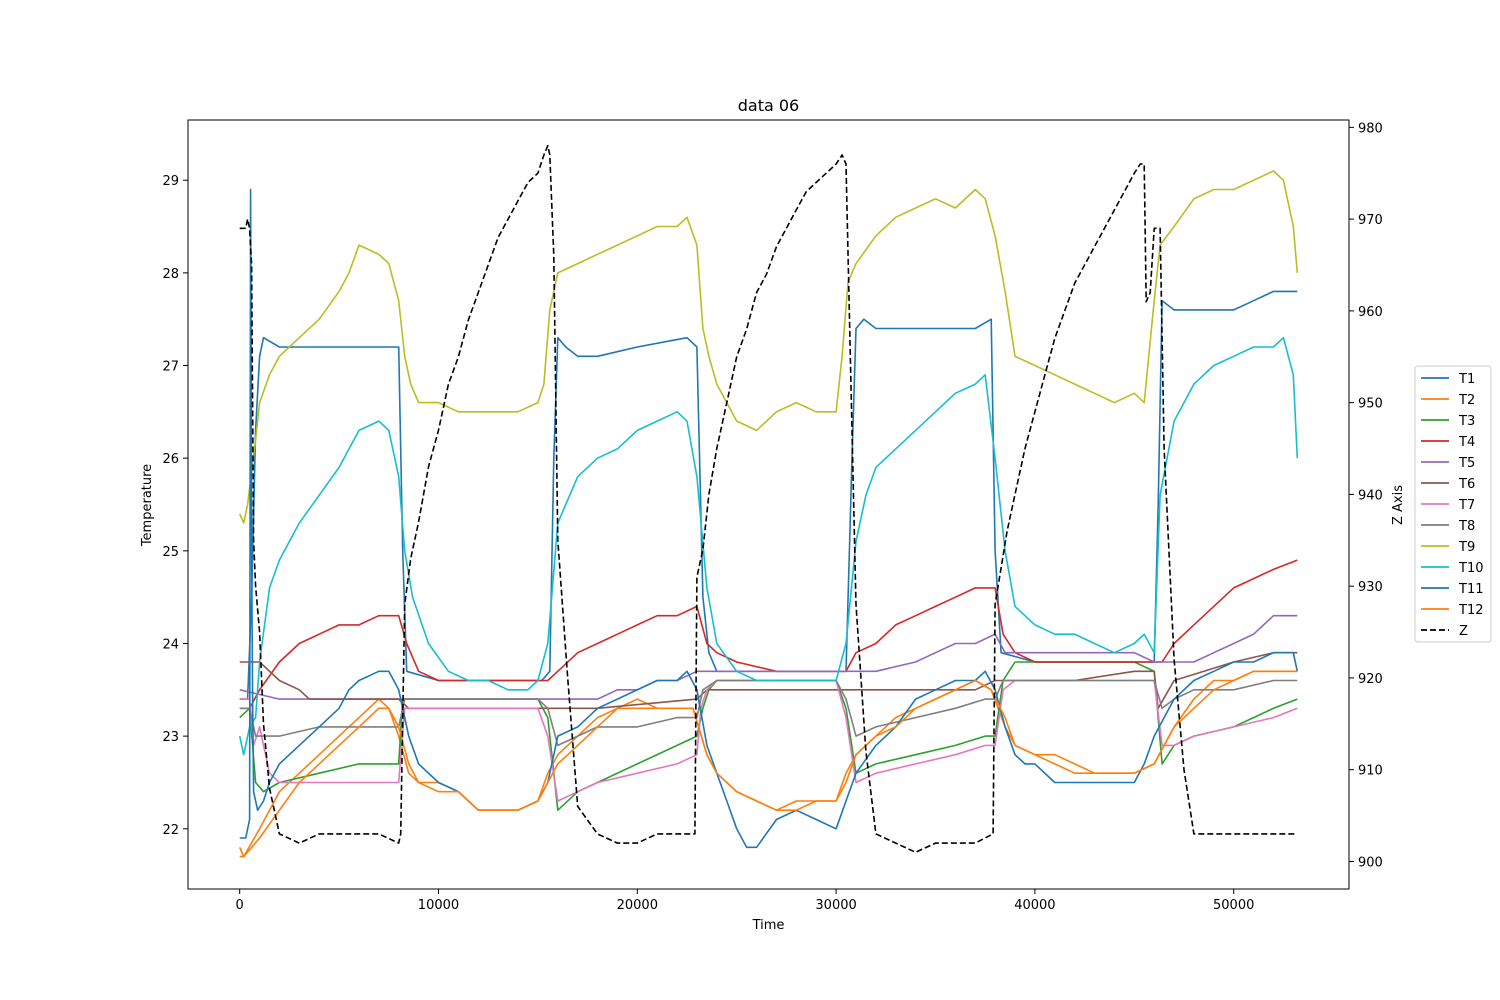 The image size is (1500, 1000). What do you see at coordinates (768, 925) in the screenshot?
I see `x-axis-label: Time` at bounding box center [768, 925].